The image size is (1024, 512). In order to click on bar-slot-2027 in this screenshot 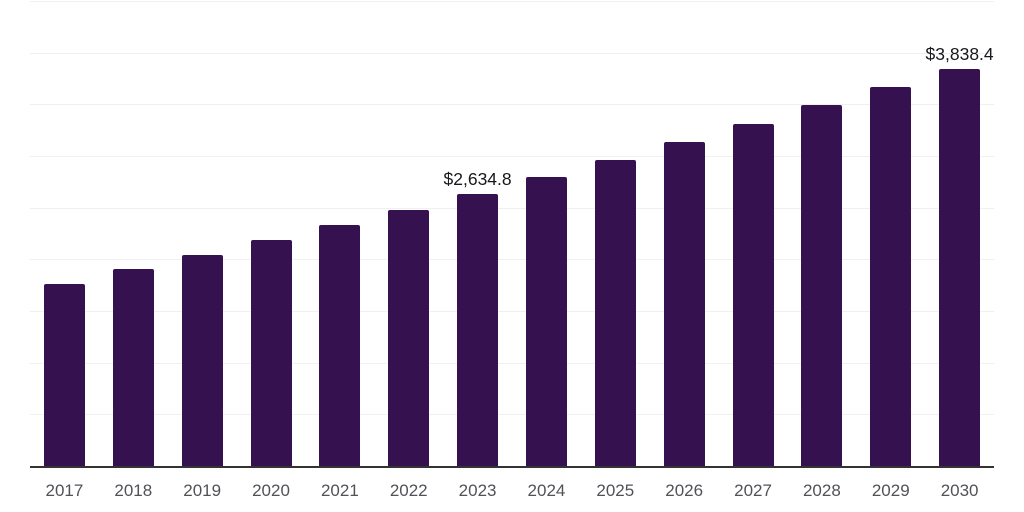, I will do `click(753, 234)`.